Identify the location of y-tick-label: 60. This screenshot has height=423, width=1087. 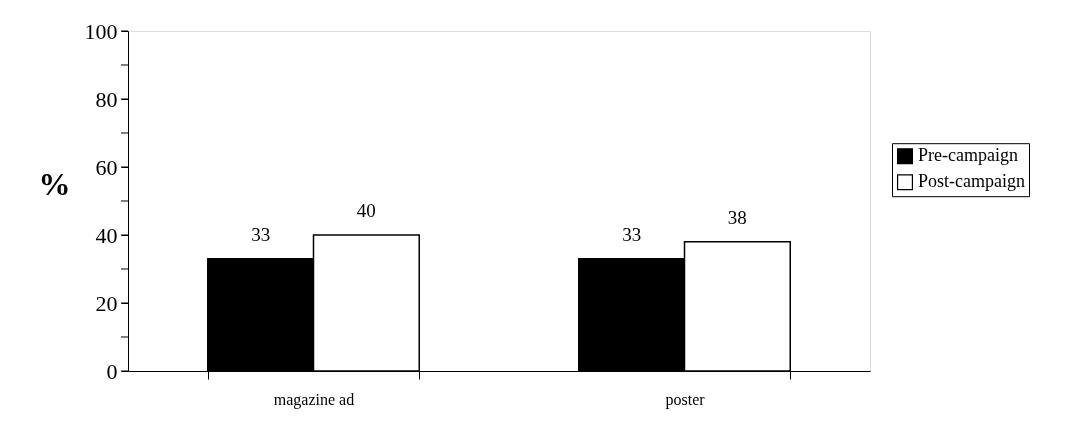
(106, 167).